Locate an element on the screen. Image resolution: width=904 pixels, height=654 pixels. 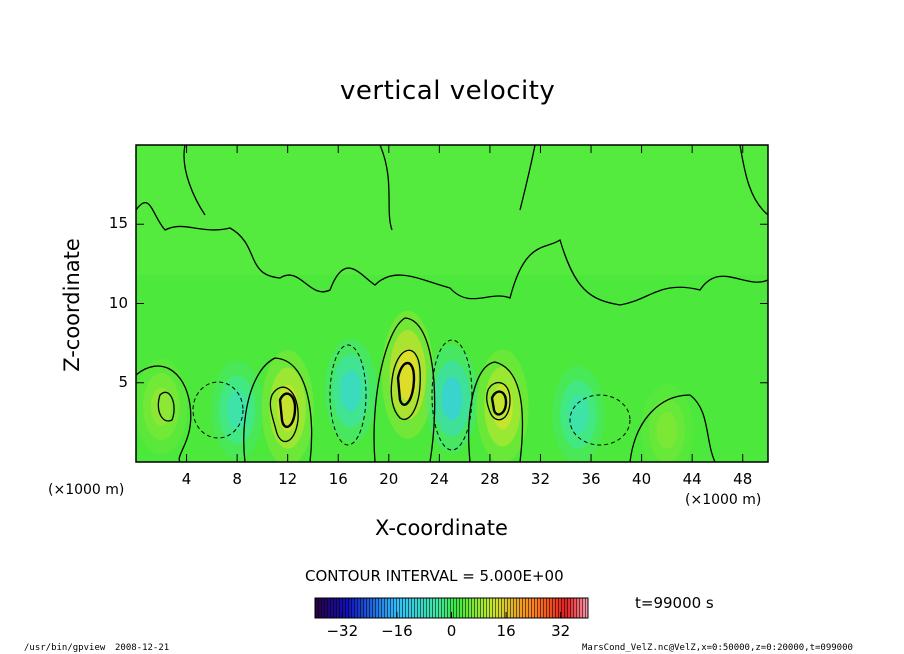
x-tick-label-11: 48 is located at coordinates (743, 479).